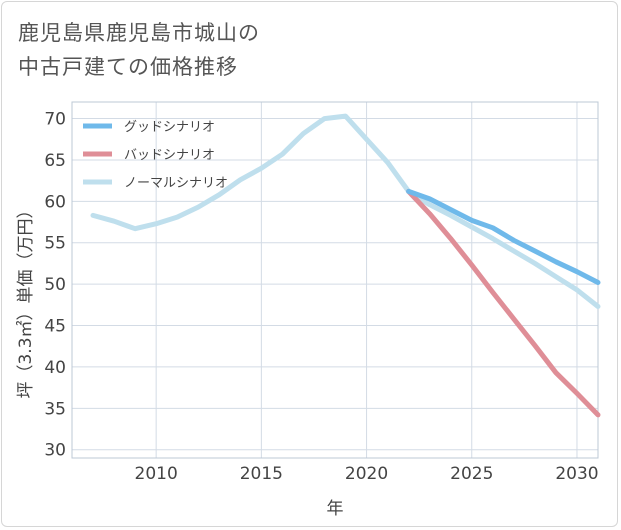 This screenshot has width=621, height=530. Describe the element at coordinates (176, 183) in the screenshot. I see `legend-label: ノーマルシナリオ` at that location.